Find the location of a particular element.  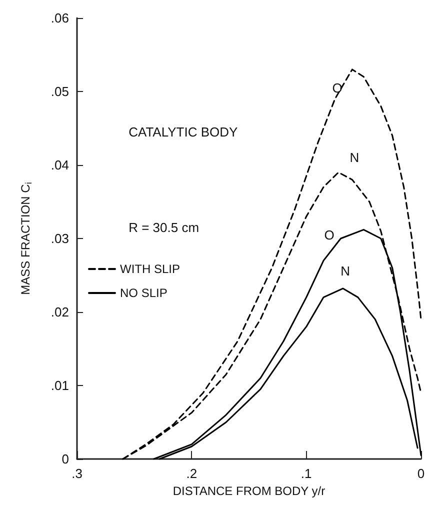

annotation: CATALYTIC BODY is located at coordinates (183, 132).